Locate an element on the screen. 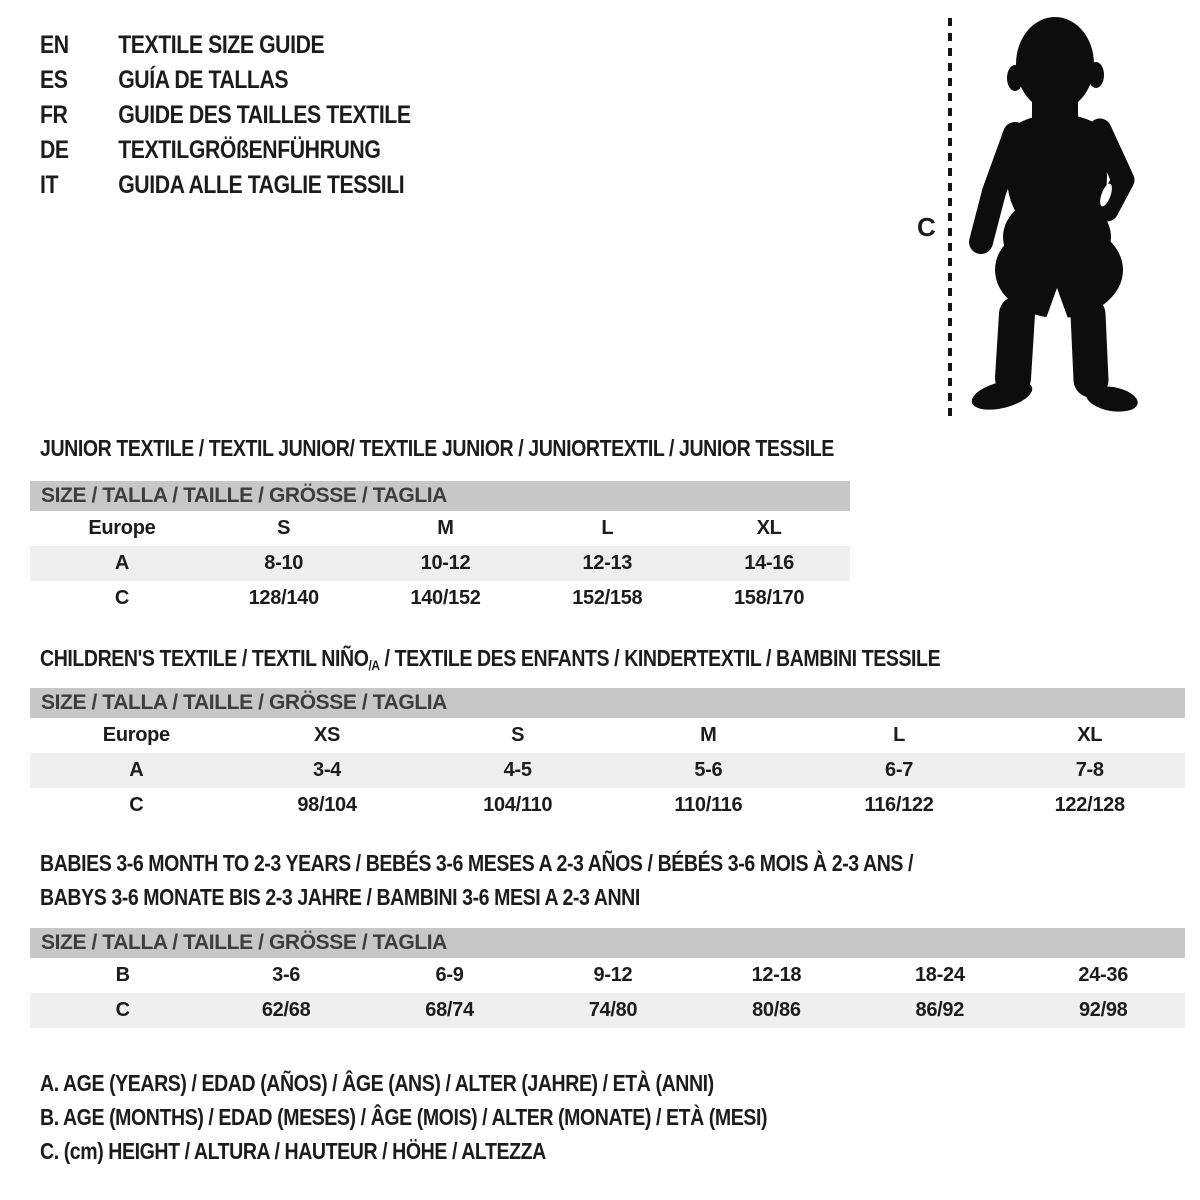 The height and width of the screenshot is (1200, 1200). language-row: ES GUÍA DE TALLAS is located at coordinates (225, 80).